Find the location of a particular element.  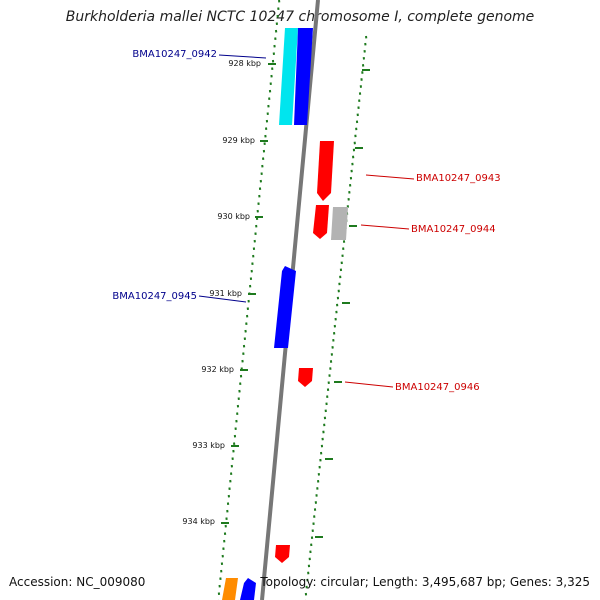

gene-feature-bma10247-0942-a is located at coordinates (288, 76).